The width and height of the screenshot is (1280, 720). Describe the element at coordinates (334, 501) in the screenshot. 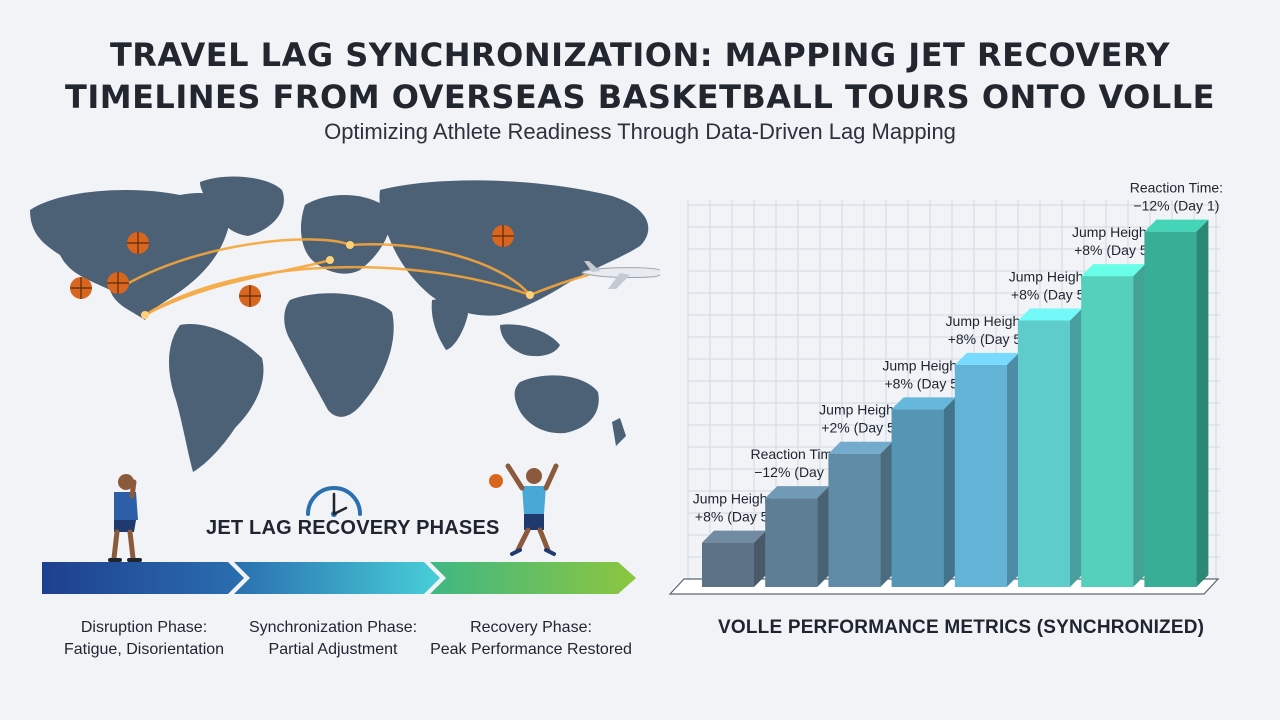

I see `clock-icon` at that location.